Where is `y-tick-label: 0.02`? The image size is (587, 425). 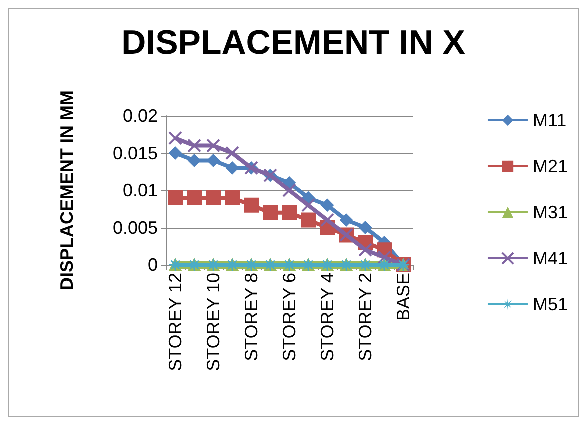
y-tick-label: 0.02 is located at coordinates (140, 116).